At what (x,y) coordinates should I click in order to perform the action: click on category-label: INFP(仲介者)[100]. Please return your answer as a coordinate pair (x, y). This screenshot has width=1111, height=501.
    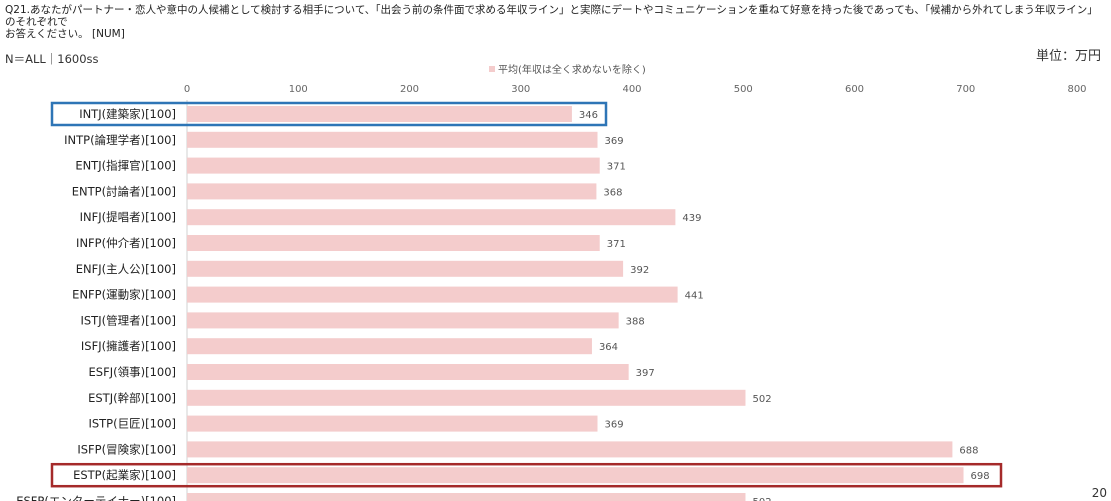
    Looking at the image, I should click on (126, 243).